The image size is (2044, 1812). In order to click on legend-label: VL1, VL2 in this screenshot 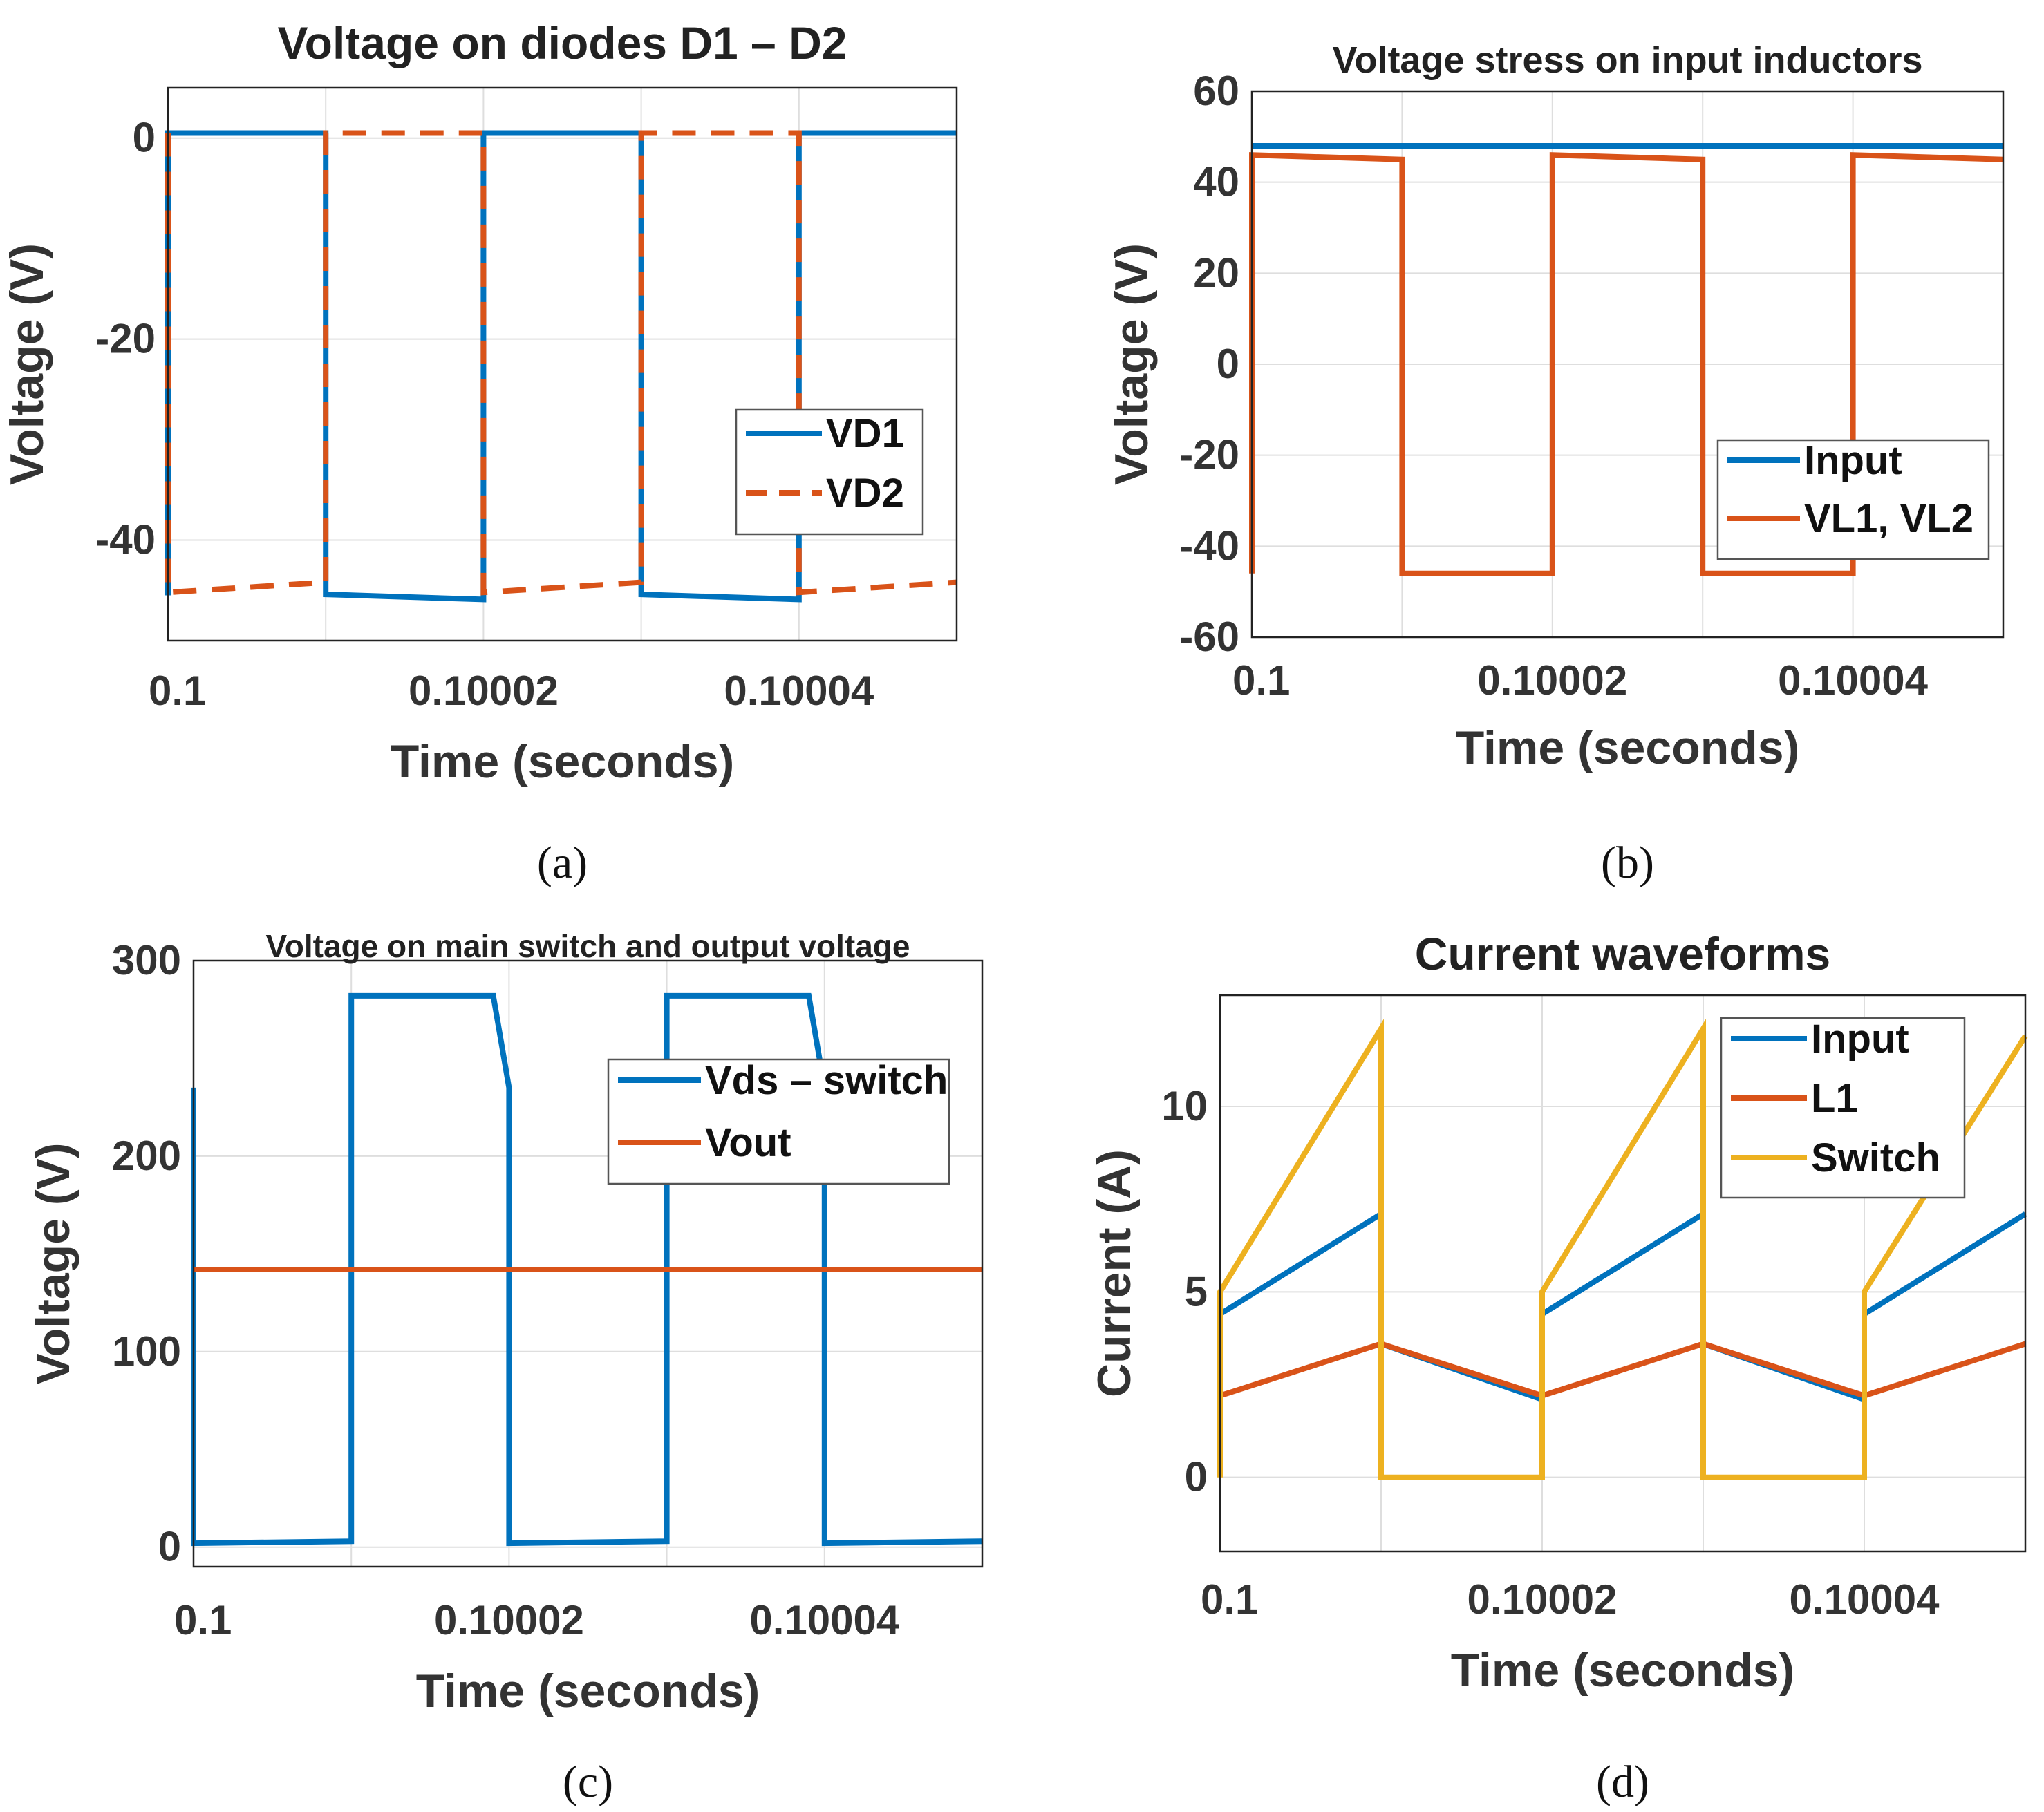, I will do `click(1888, 518)`.